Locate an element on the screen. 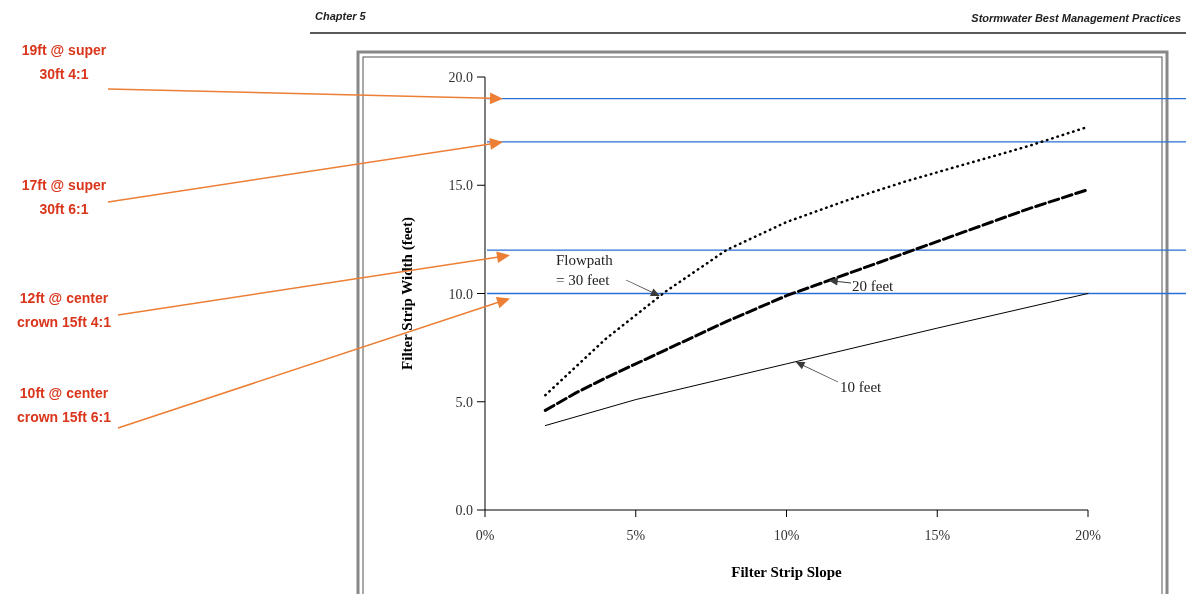  series-label: 10 feet is located at coordinates (861, 387).